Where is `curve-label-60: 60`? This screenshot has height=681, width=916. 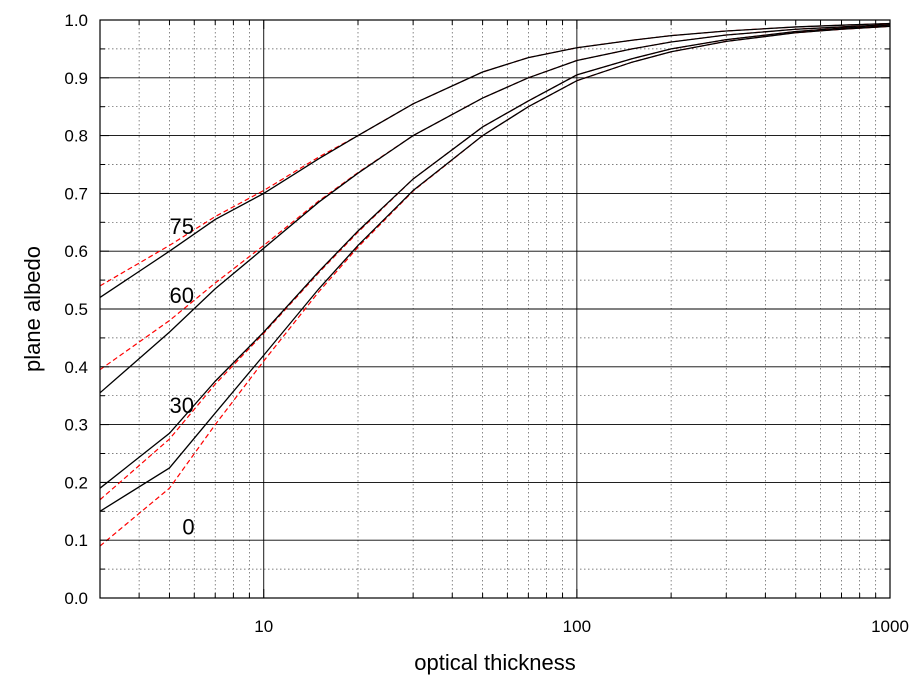
curve-label-60: 60 is located at coordinates (181, 295).